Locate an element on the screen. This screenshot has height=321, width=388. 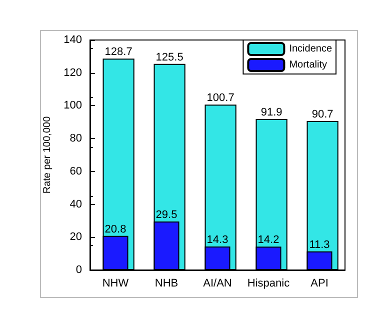
data-label: 14.3 is located at coordinates (217, 240).